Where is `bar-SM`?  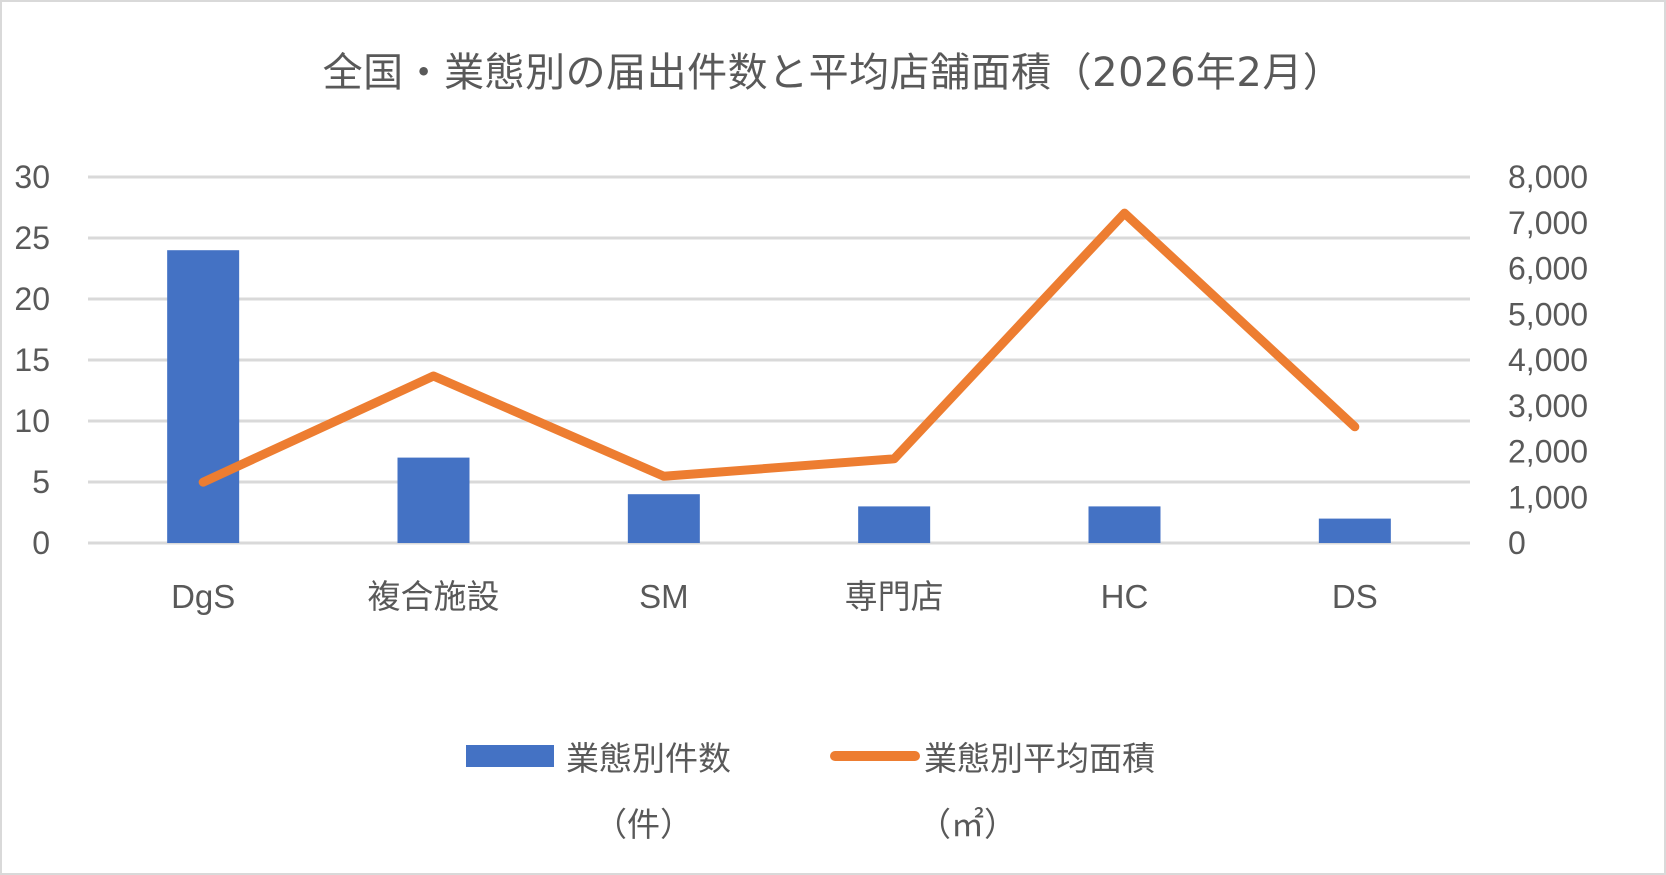
bar-SM is located at coordinates (663, 518).